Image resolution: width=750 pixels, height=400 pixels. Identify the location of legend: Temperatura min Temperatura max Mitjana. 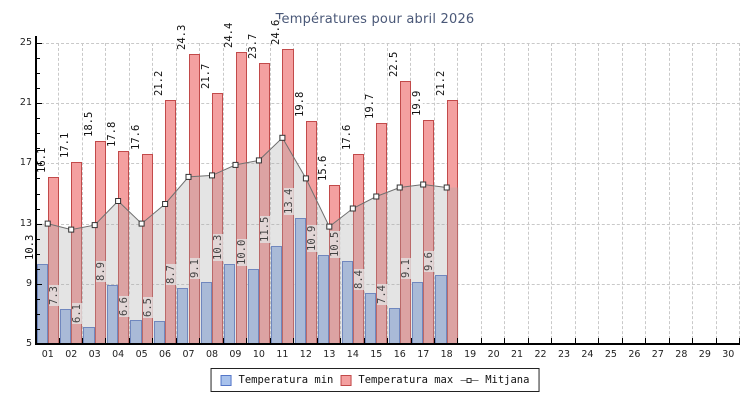
(375, 380).